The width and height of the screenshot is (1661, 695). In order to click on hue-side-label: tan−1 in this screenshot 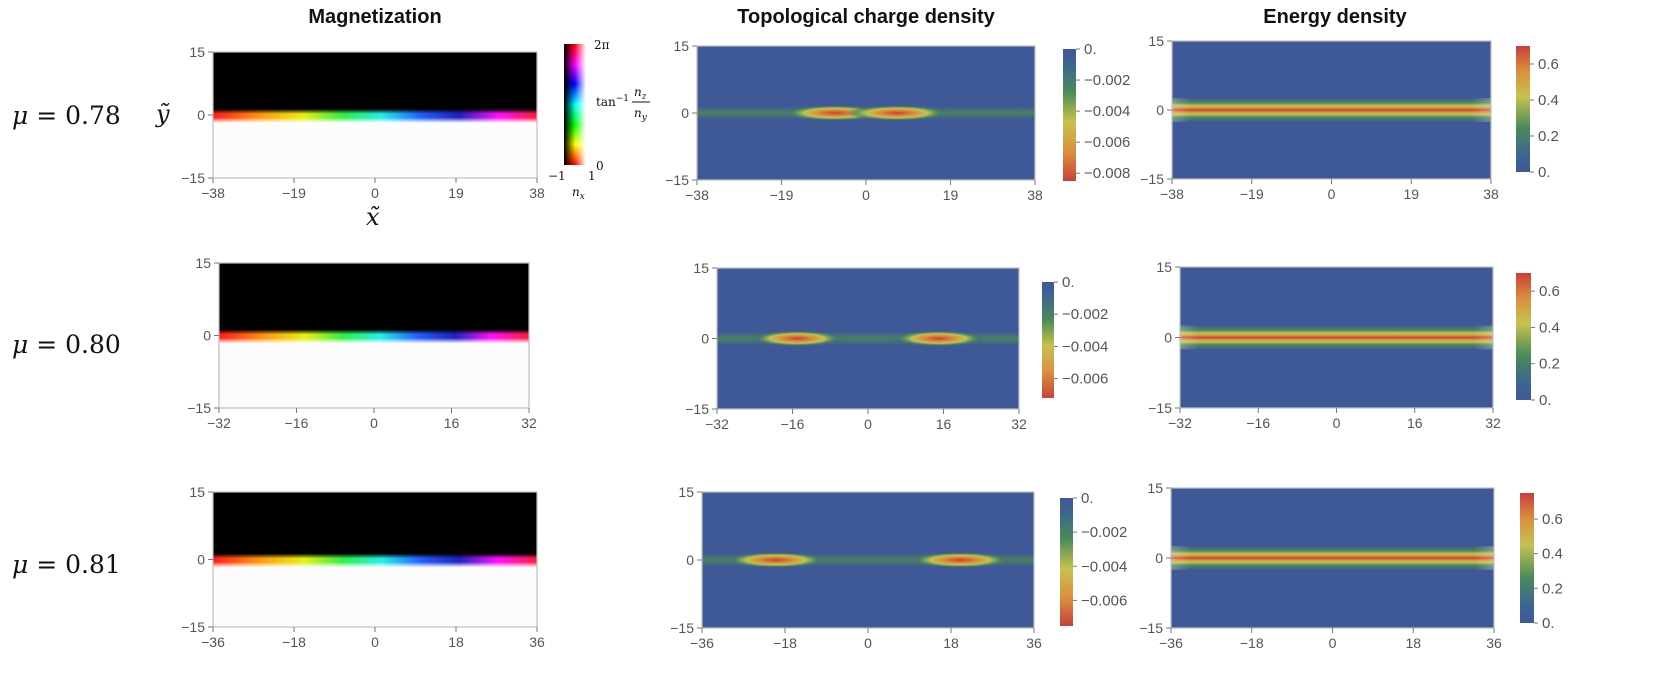, I will do `click(612, 101)`.